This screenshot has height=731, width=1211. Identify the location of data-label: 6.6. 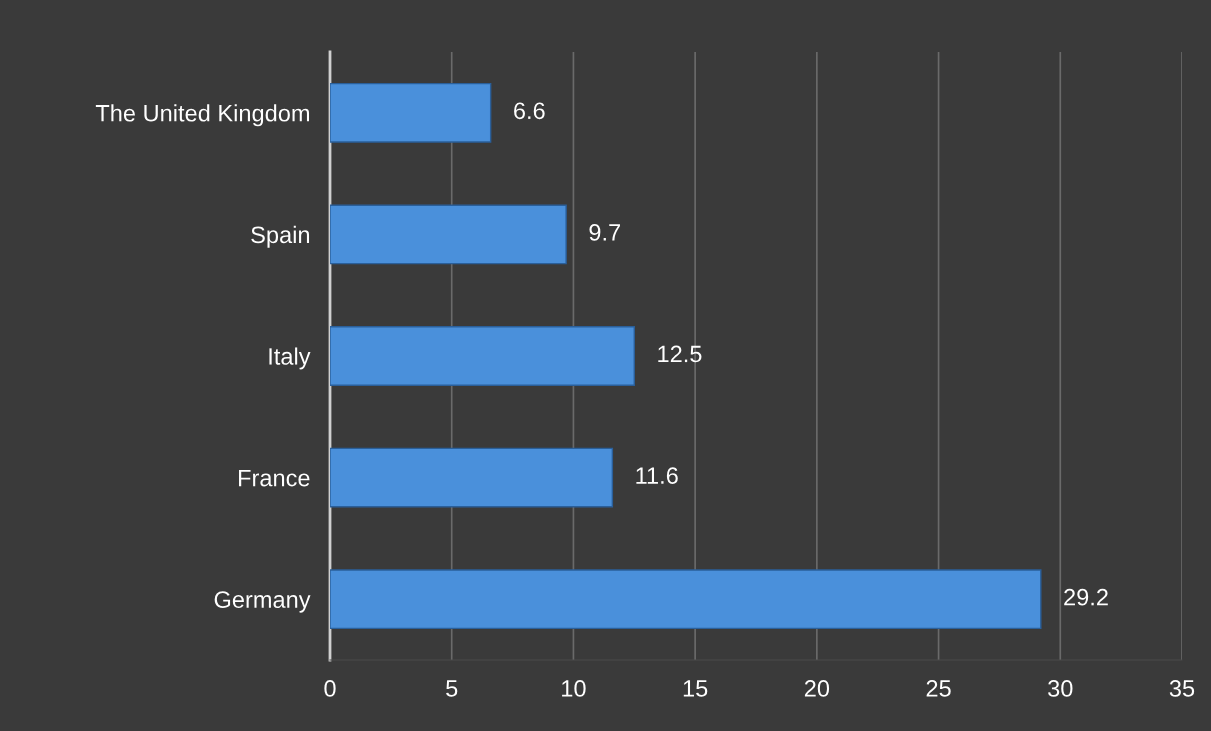
(529, 111).